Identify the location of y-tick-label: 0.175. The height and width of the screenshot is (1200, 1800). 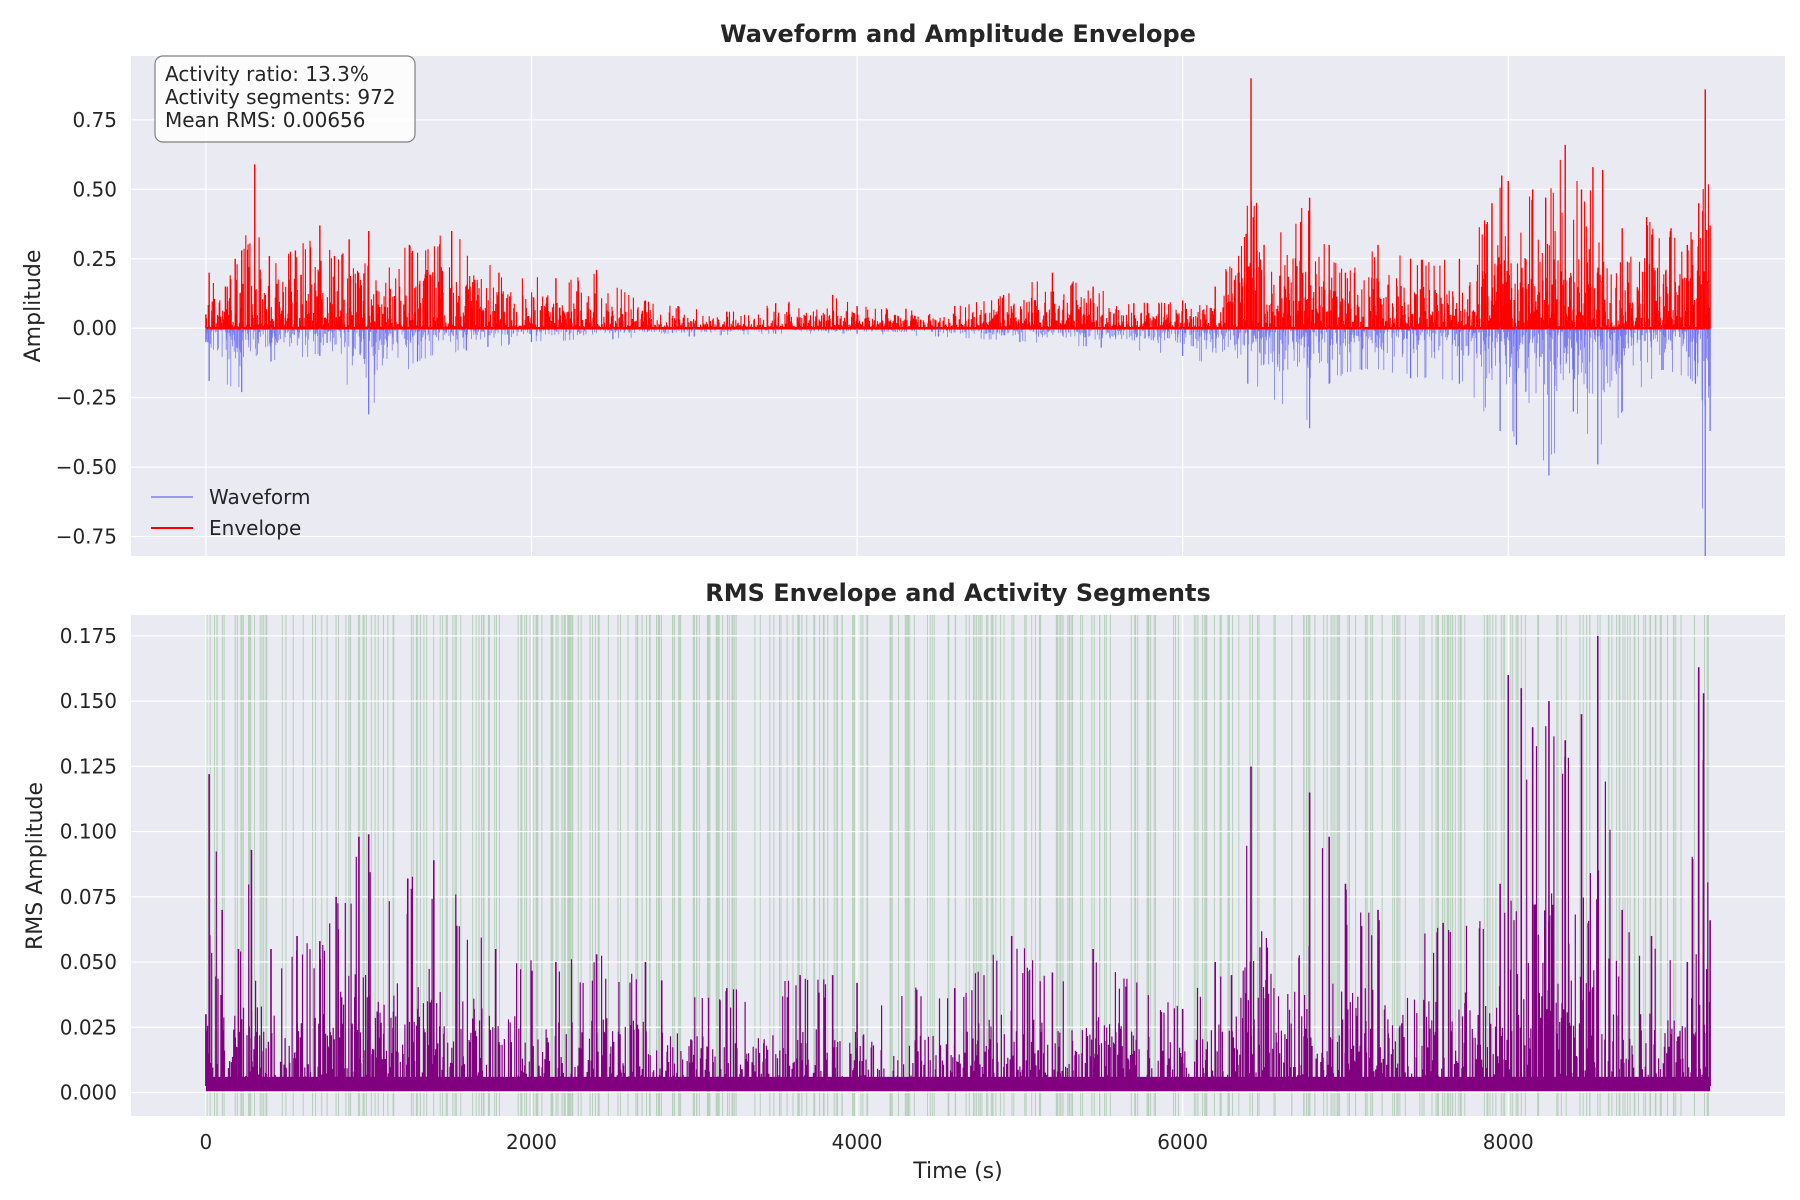
(88, 636).